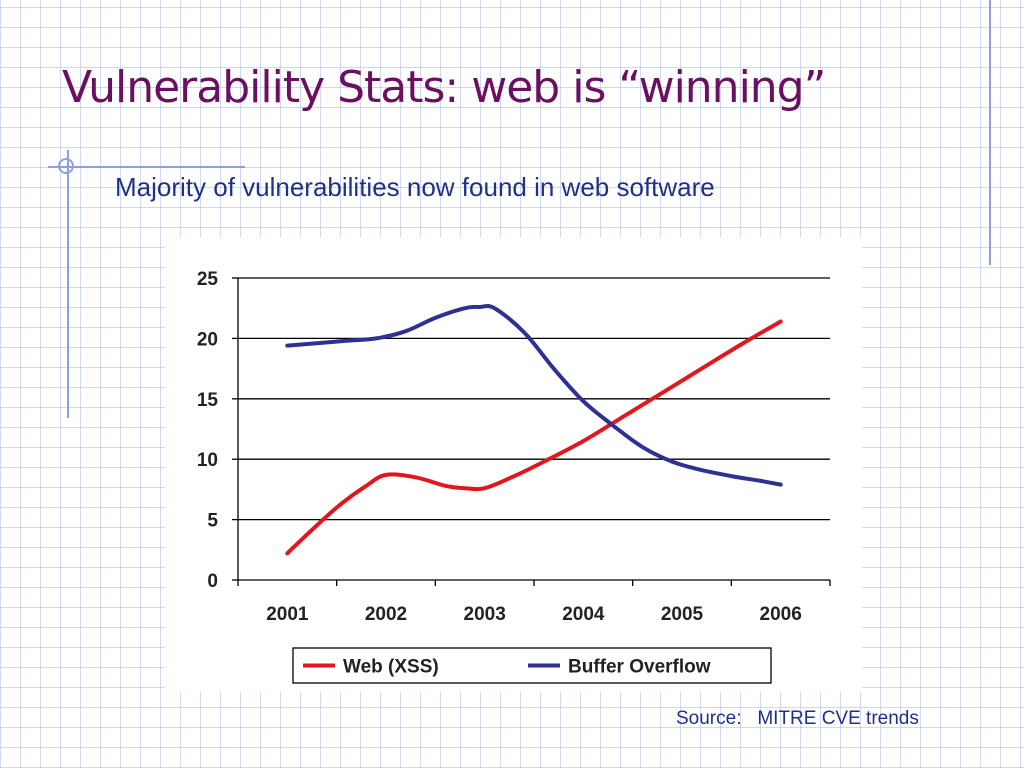 Image resolution: width=1024 pixels, height=768 pixels. I want to click on x-tick-label: 2002, so click(386, 614).